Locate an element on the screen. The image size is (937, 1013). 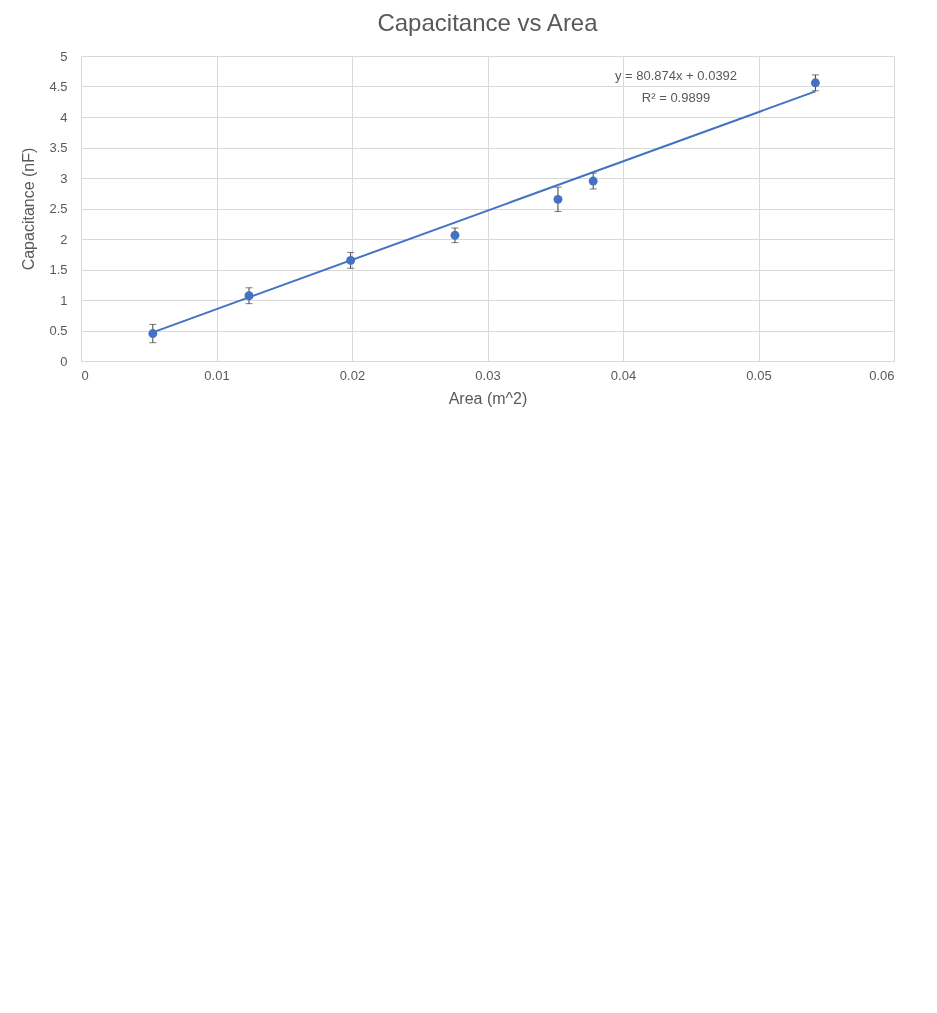
y-tick-label: 5 is located at coordinates (64, 56).